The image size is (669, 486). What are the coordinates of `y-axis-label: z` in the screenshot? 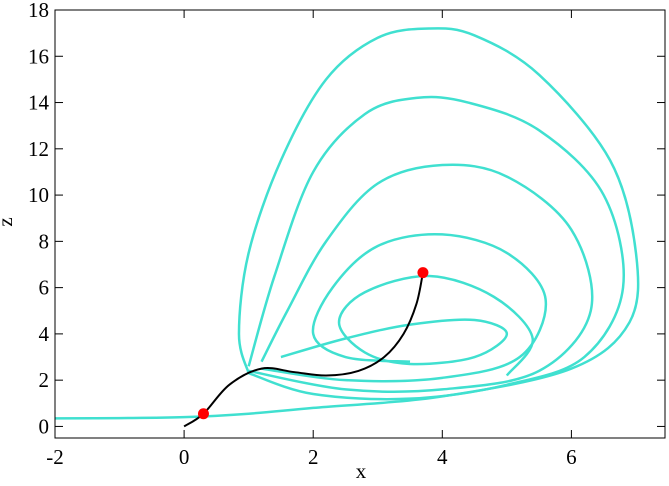 It's located at (8, 221).